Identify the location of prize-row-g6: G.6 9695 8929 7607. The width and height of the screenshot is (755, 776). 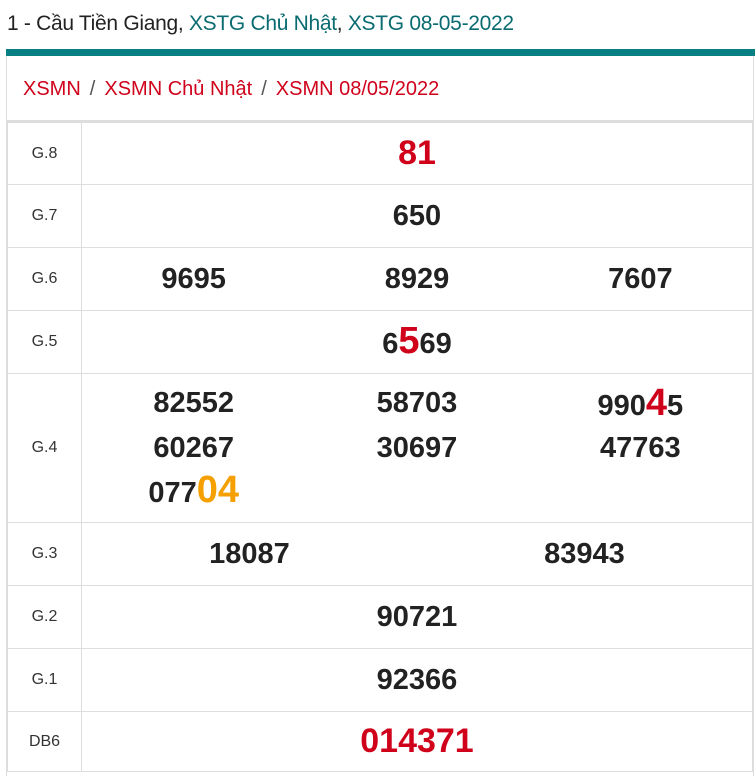
(380, 279).